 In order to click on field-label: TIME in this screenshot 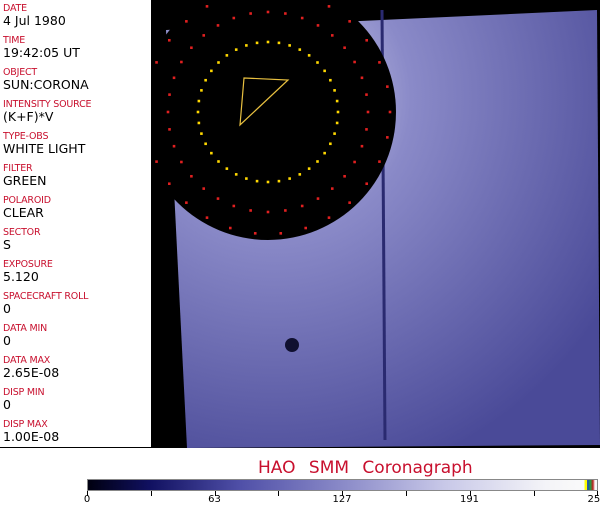, I will do `click(14, 40)`.